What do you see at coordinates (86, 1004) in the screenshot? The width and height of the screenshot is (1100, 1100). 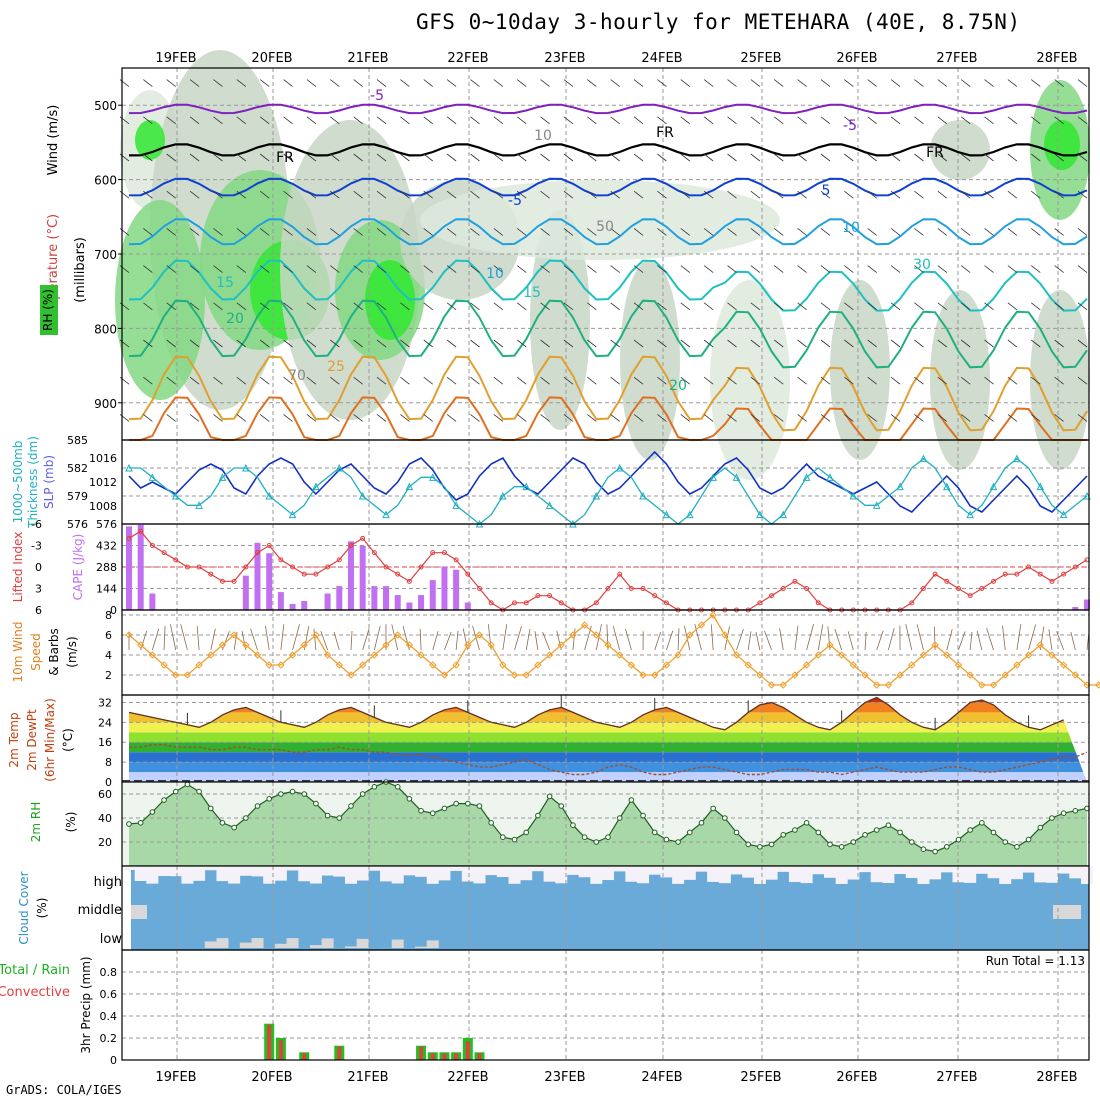 I see `precip-axis-label: 3hr Precip (mm)` at bounding box center [86, 1004].